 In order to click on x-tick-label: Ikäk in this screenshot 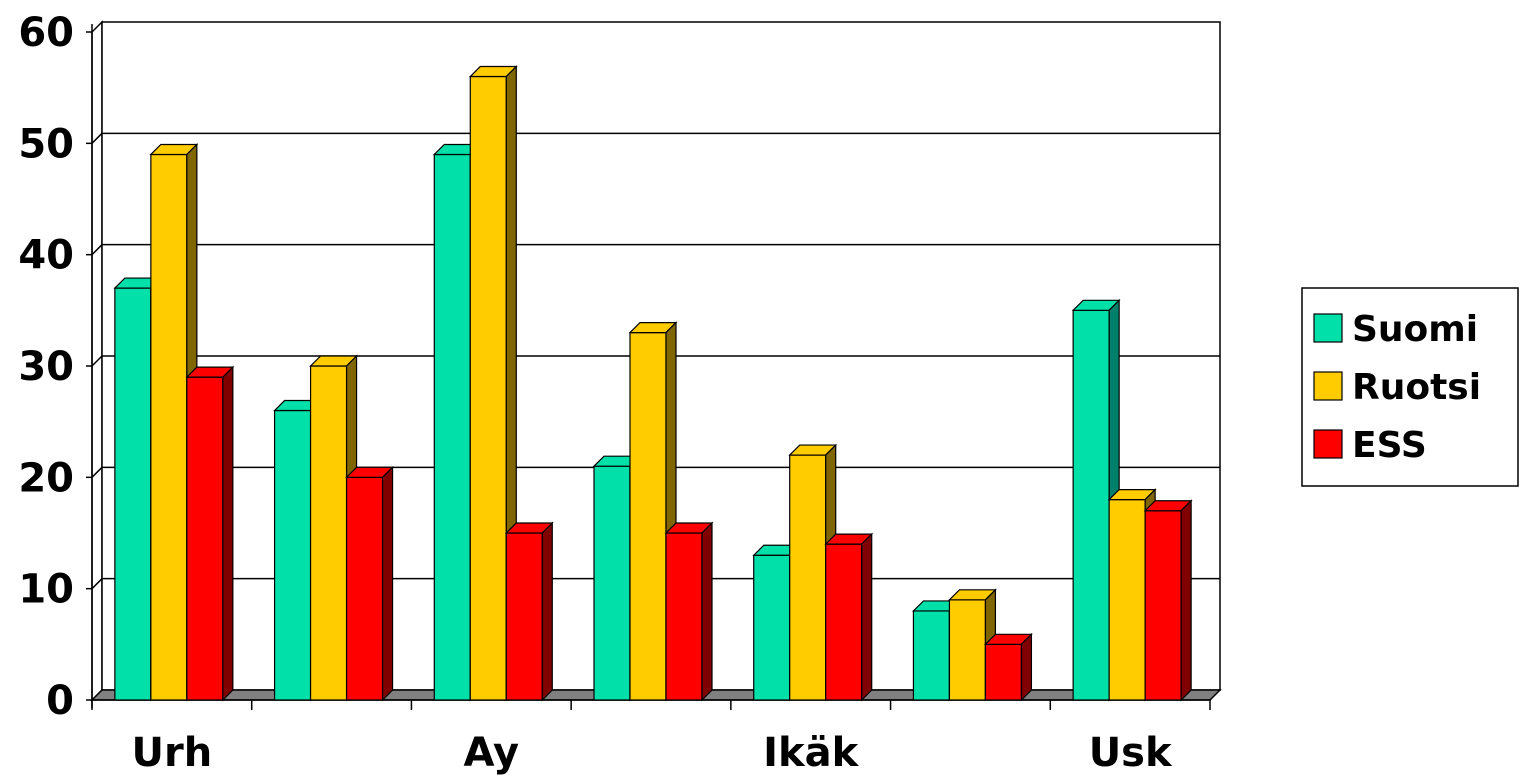, I will do `click(811, 753)`.